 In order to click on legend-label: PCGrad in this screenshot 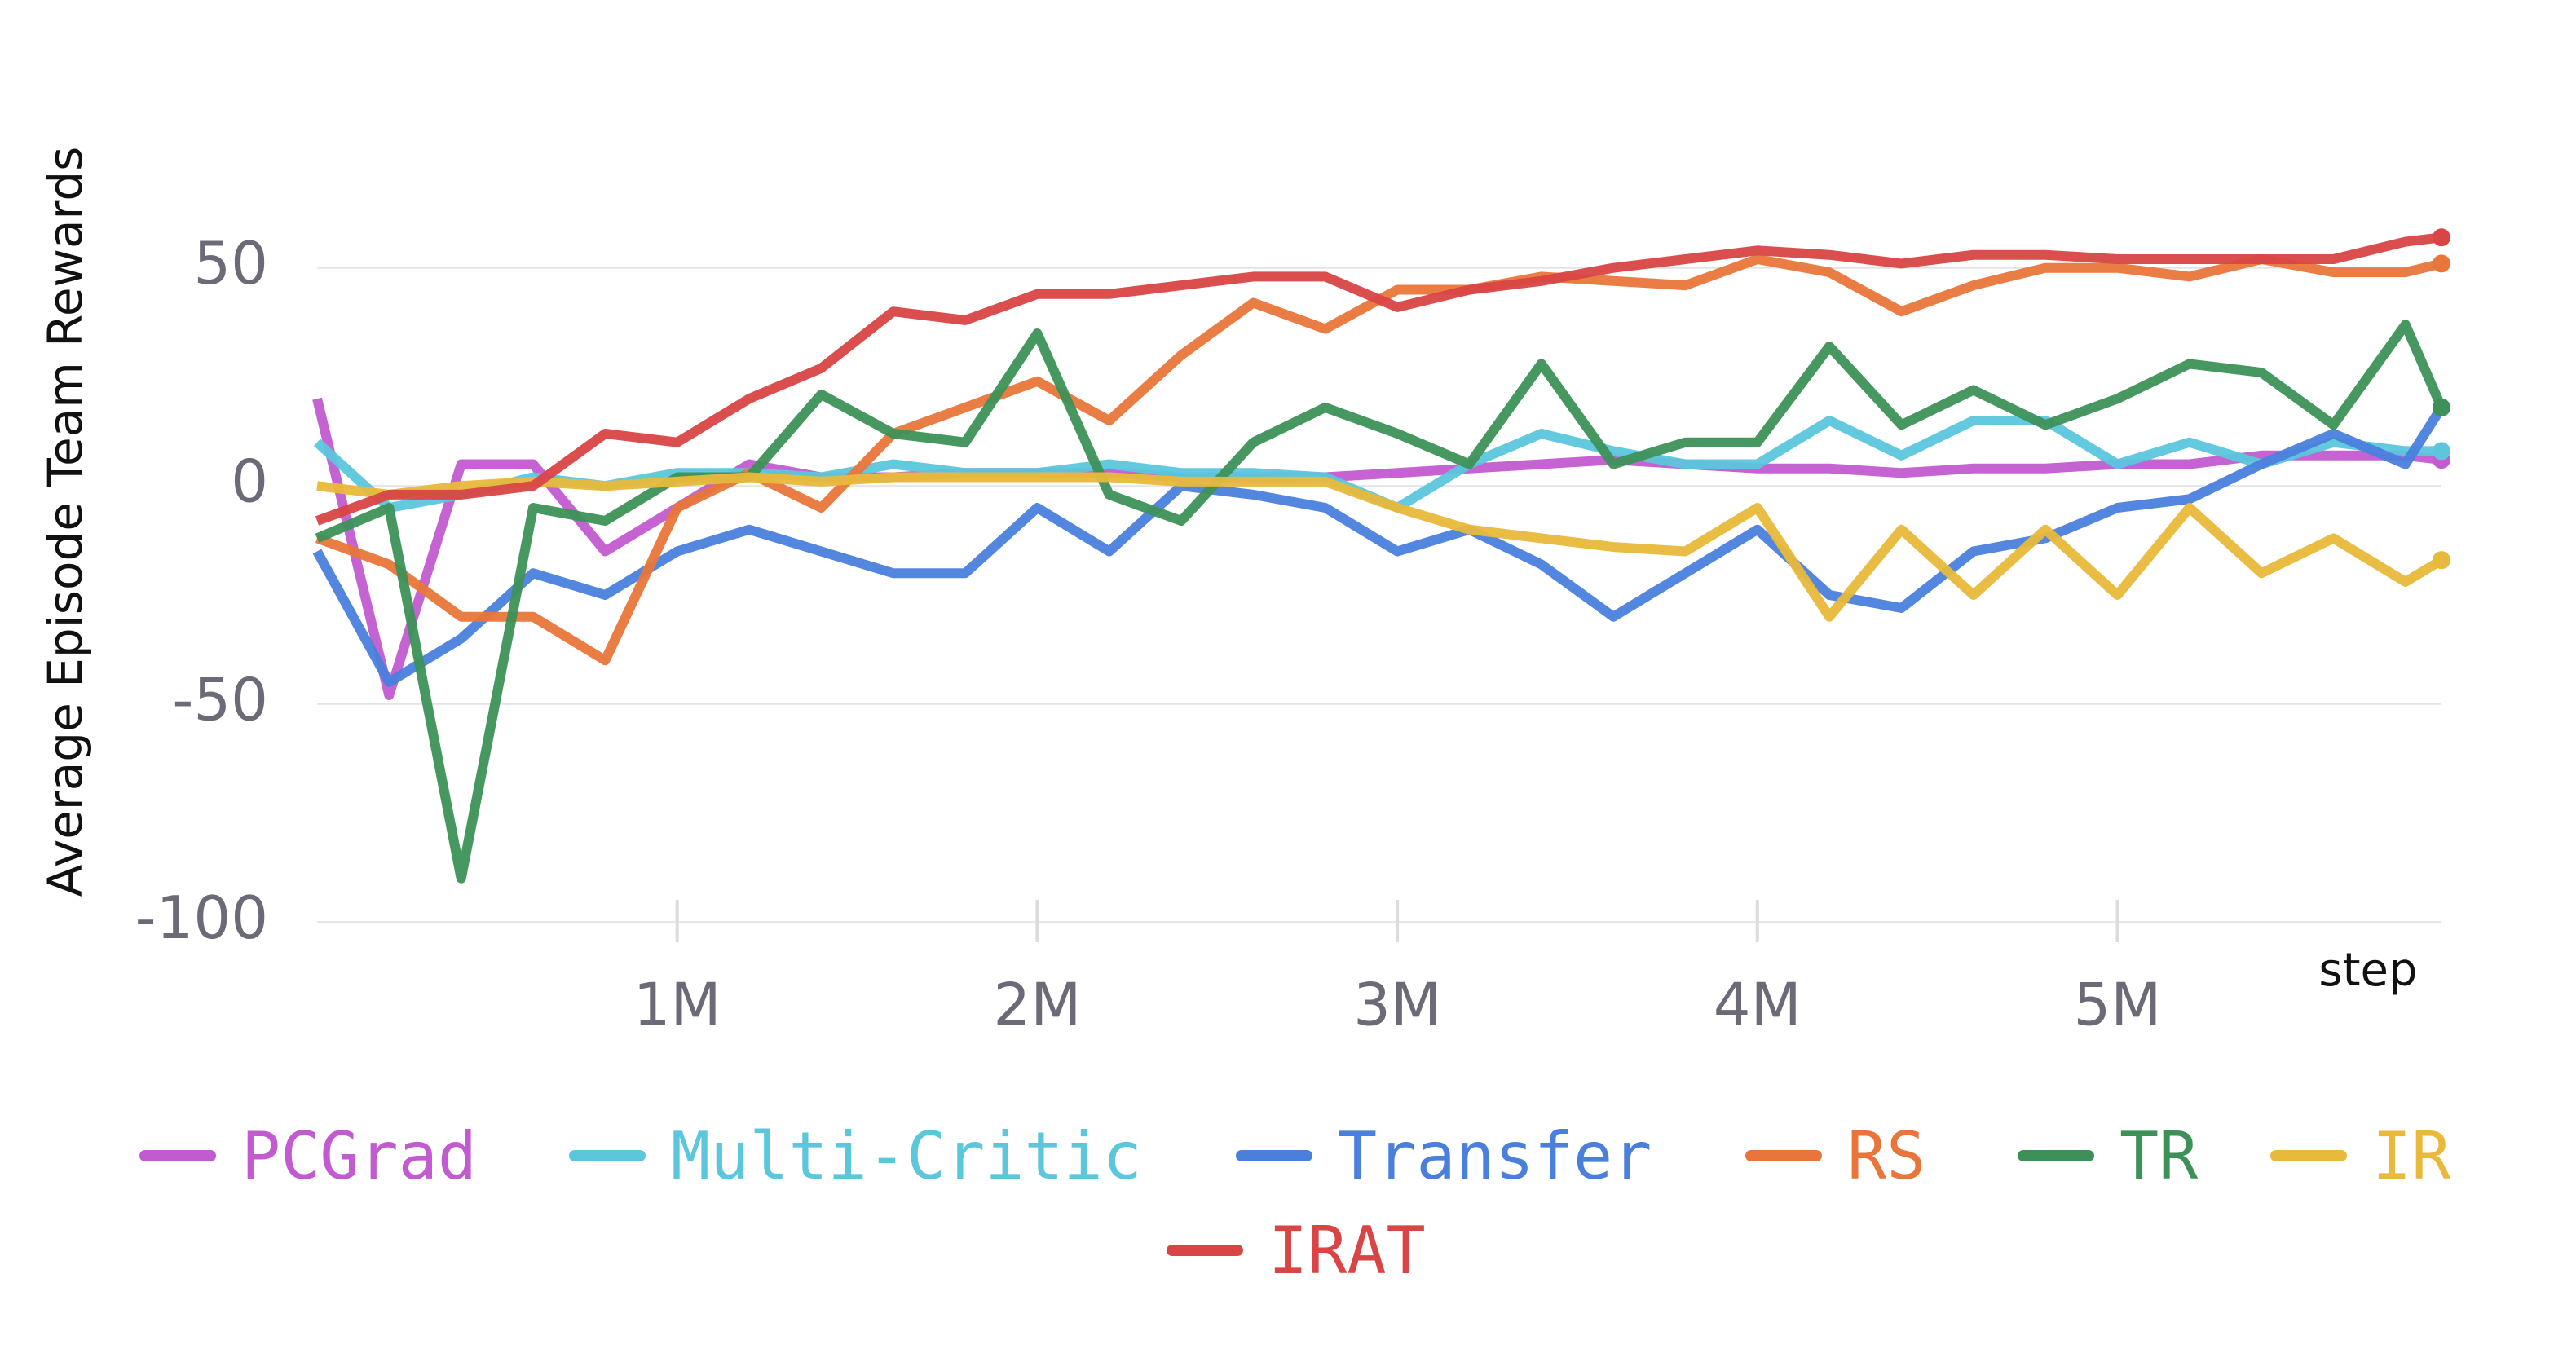, I will do `click(359, 1156)`.